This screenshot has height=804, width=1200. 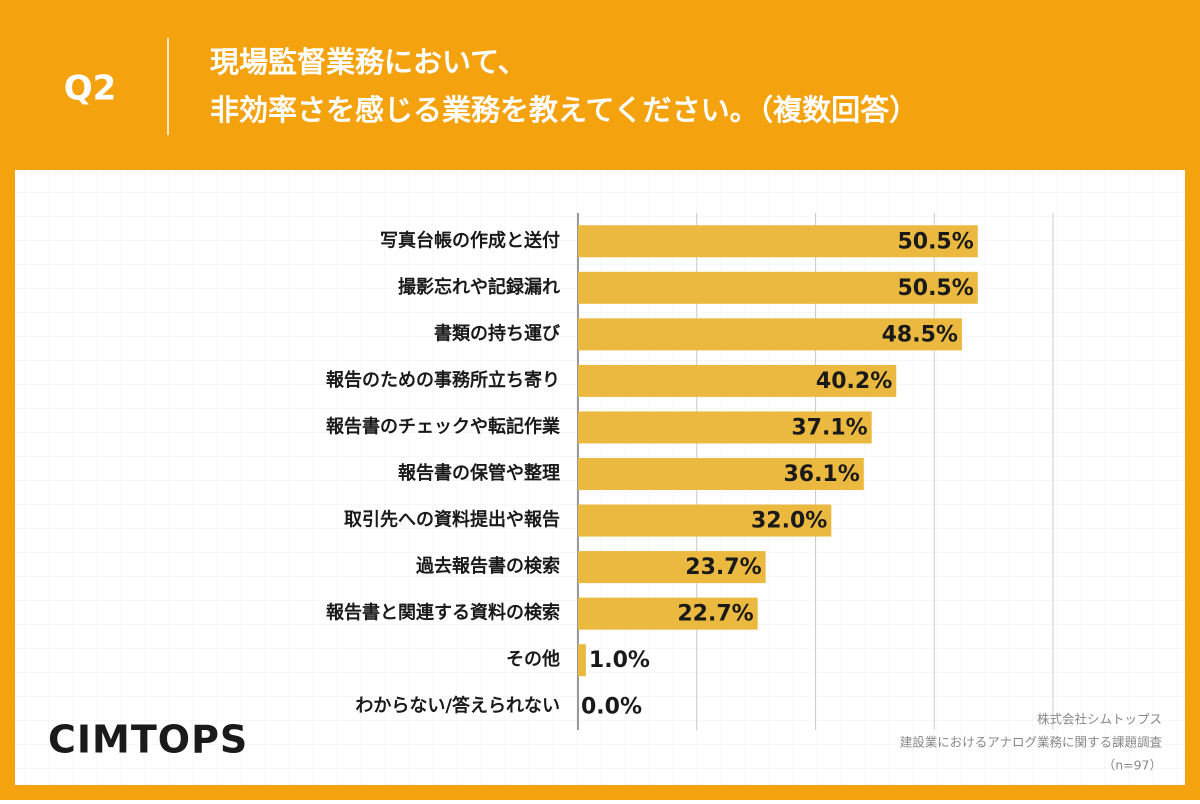 I want to click on category-label: 取引先への資料提出や報告, so click(x=452, y=520).